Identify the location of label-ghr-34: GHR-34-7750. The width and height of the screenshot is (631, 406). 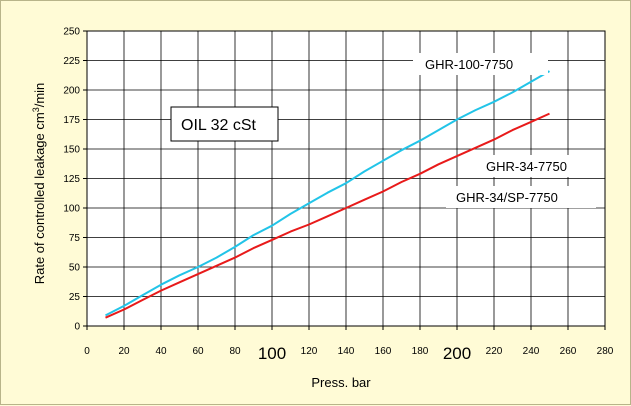
(526, 166).